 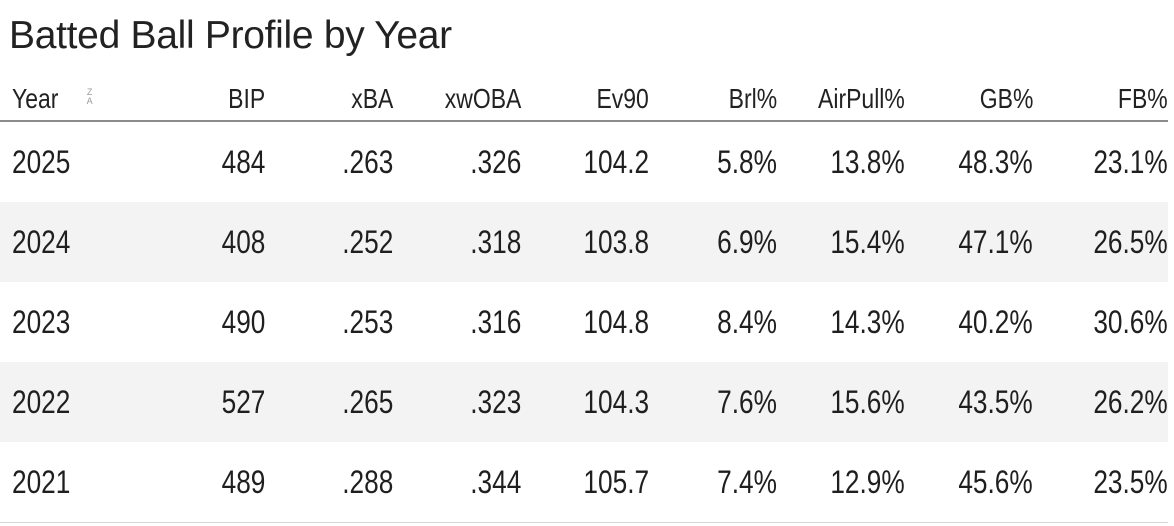 I want to click on cell-year: 2022, so click(x=70, y=402).